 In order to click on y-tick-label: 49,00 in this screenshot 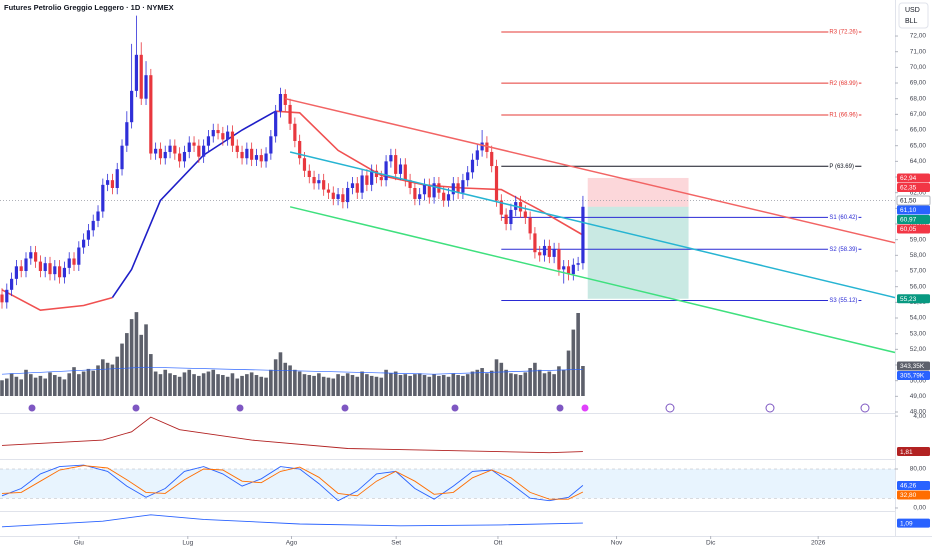, I will do `click(918, 396)`.